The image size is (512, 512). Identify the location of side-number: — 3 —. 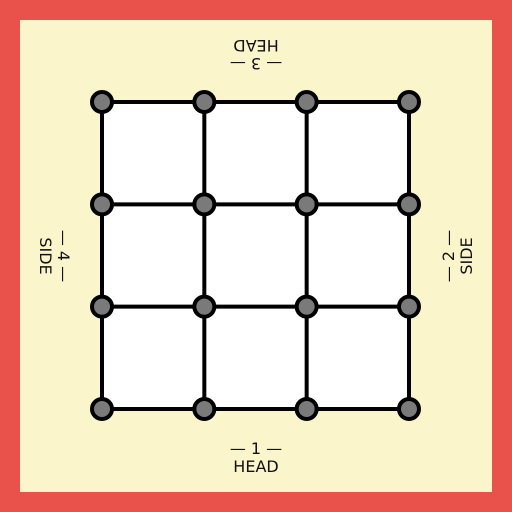
(256, 63).